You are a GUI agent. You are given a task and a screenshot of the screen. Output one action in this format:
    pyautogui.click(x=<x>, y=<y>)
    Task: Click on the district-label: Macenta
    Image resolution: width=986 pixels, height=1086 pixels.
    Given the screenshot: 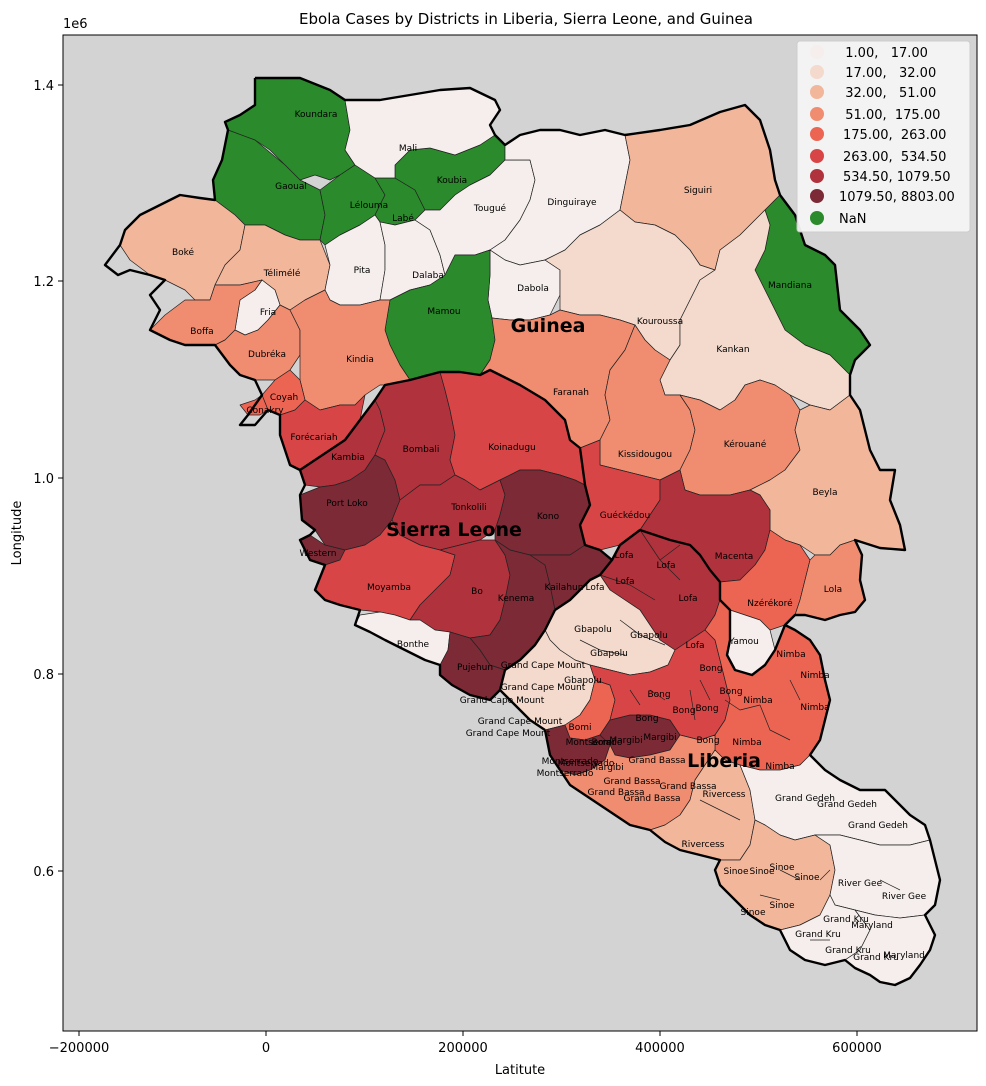 What is the action you would take?
    pyautogui.click(x=734, y=557)
    